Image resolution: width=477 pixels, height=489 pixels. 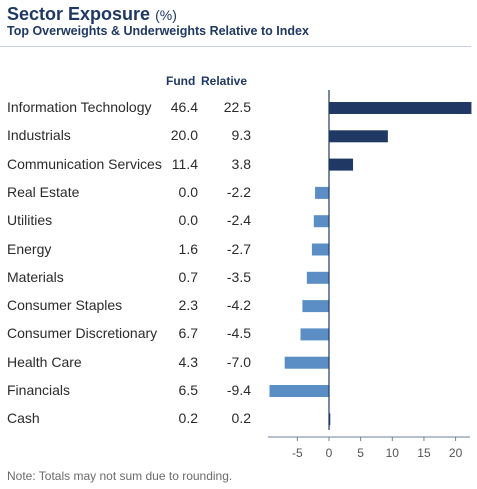 What do you see at coordinates (82, 333) in the screenshot?
I see `sector-label: Consumer Discretionary` at bounding box center [82, 333].